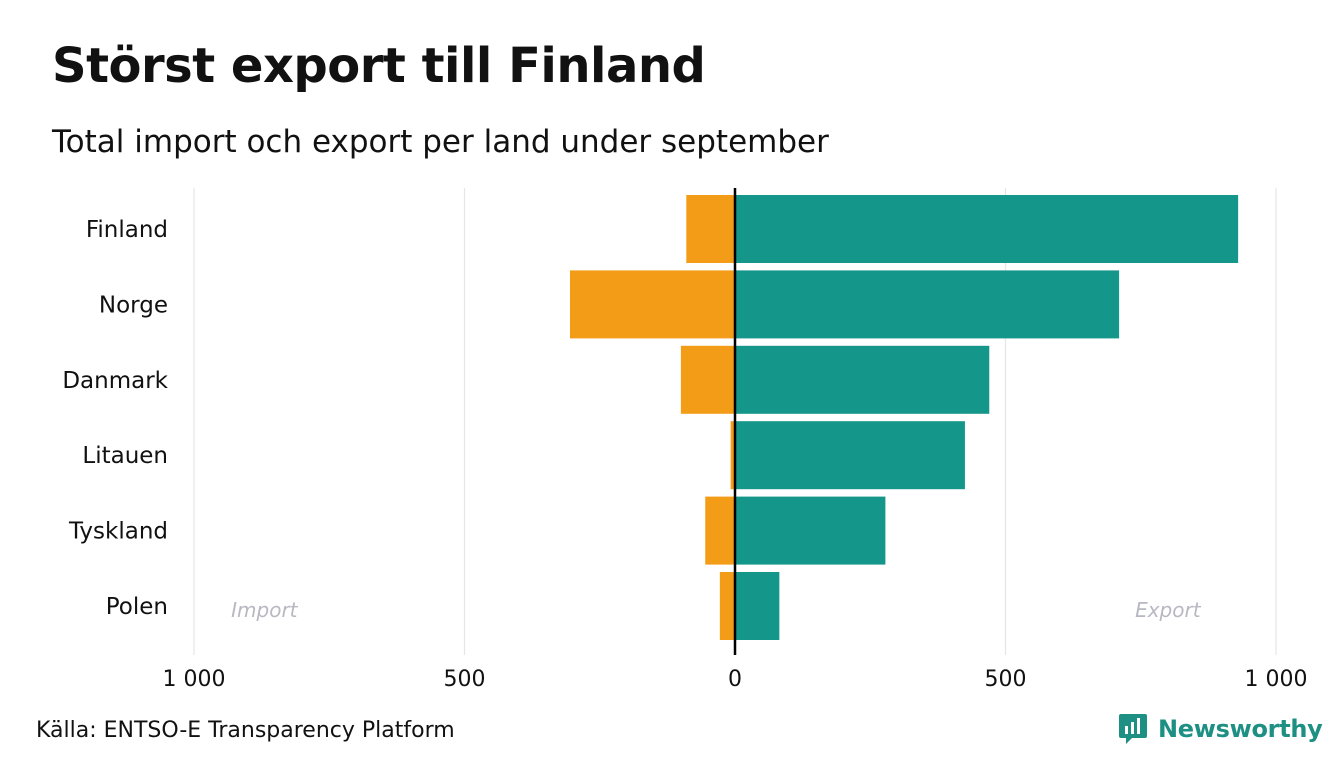 The height and width of the screenshot is (780, 1340). What do you see at coordinates (727, 606) in the screenshot?
I see `import-bar-polen` at bounding box center [727, 606].